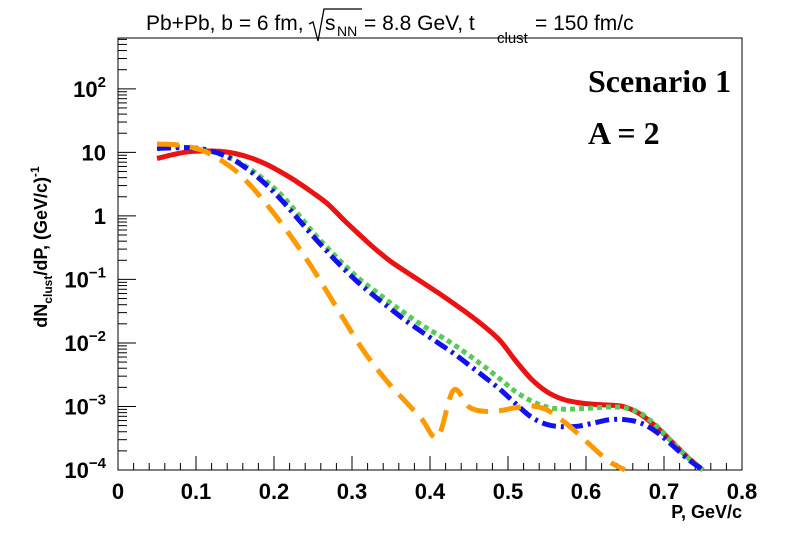 This screenshot has width=788, height=534. I want to click on title-sqrt-s: s, so click(330, 23).